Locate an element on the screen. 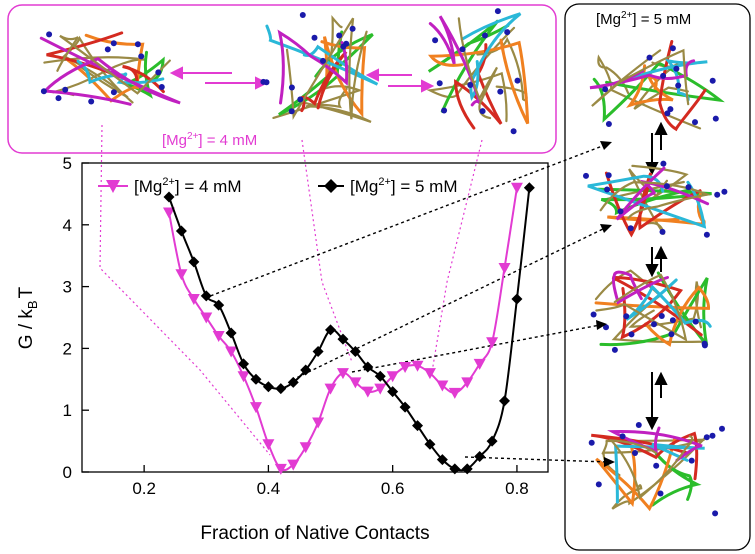 The image size is (755, 554). legend-marker-diamond is located at coordinates (331, 186).